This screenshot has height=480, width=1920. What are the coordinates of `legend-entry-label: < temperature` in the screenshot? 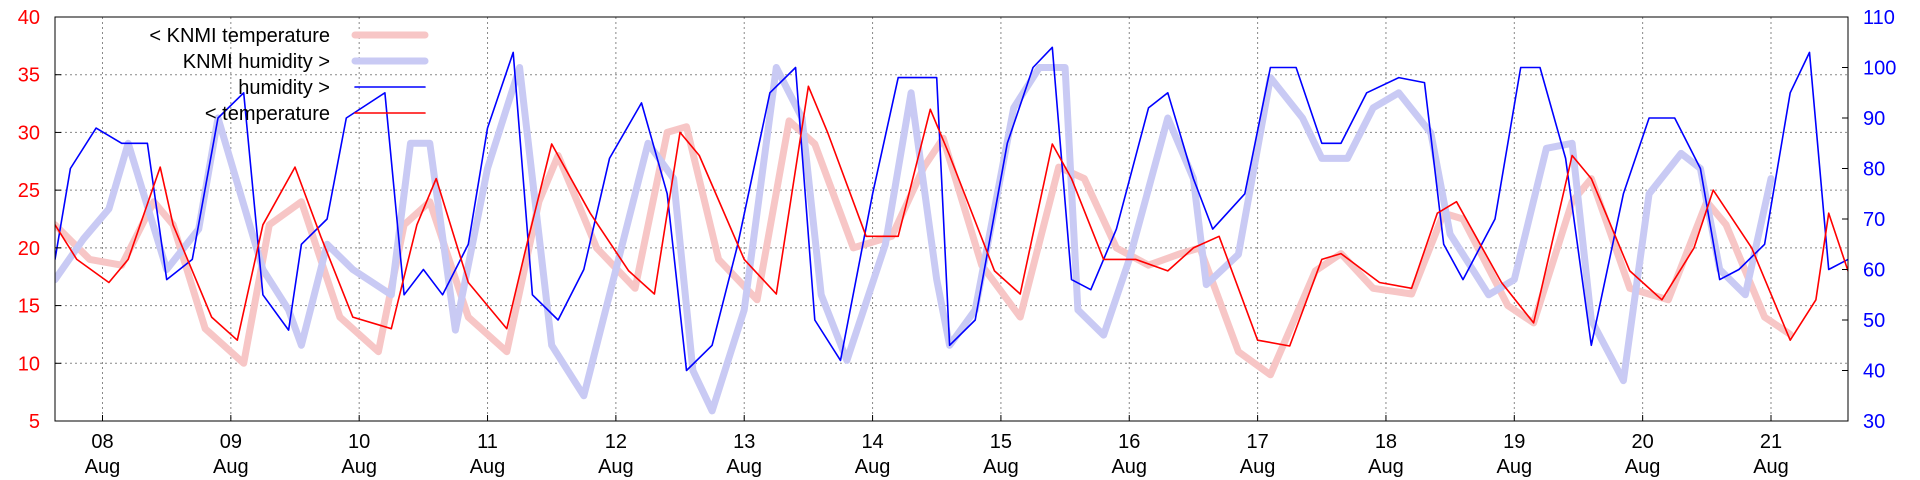 It's located at (267, 114).